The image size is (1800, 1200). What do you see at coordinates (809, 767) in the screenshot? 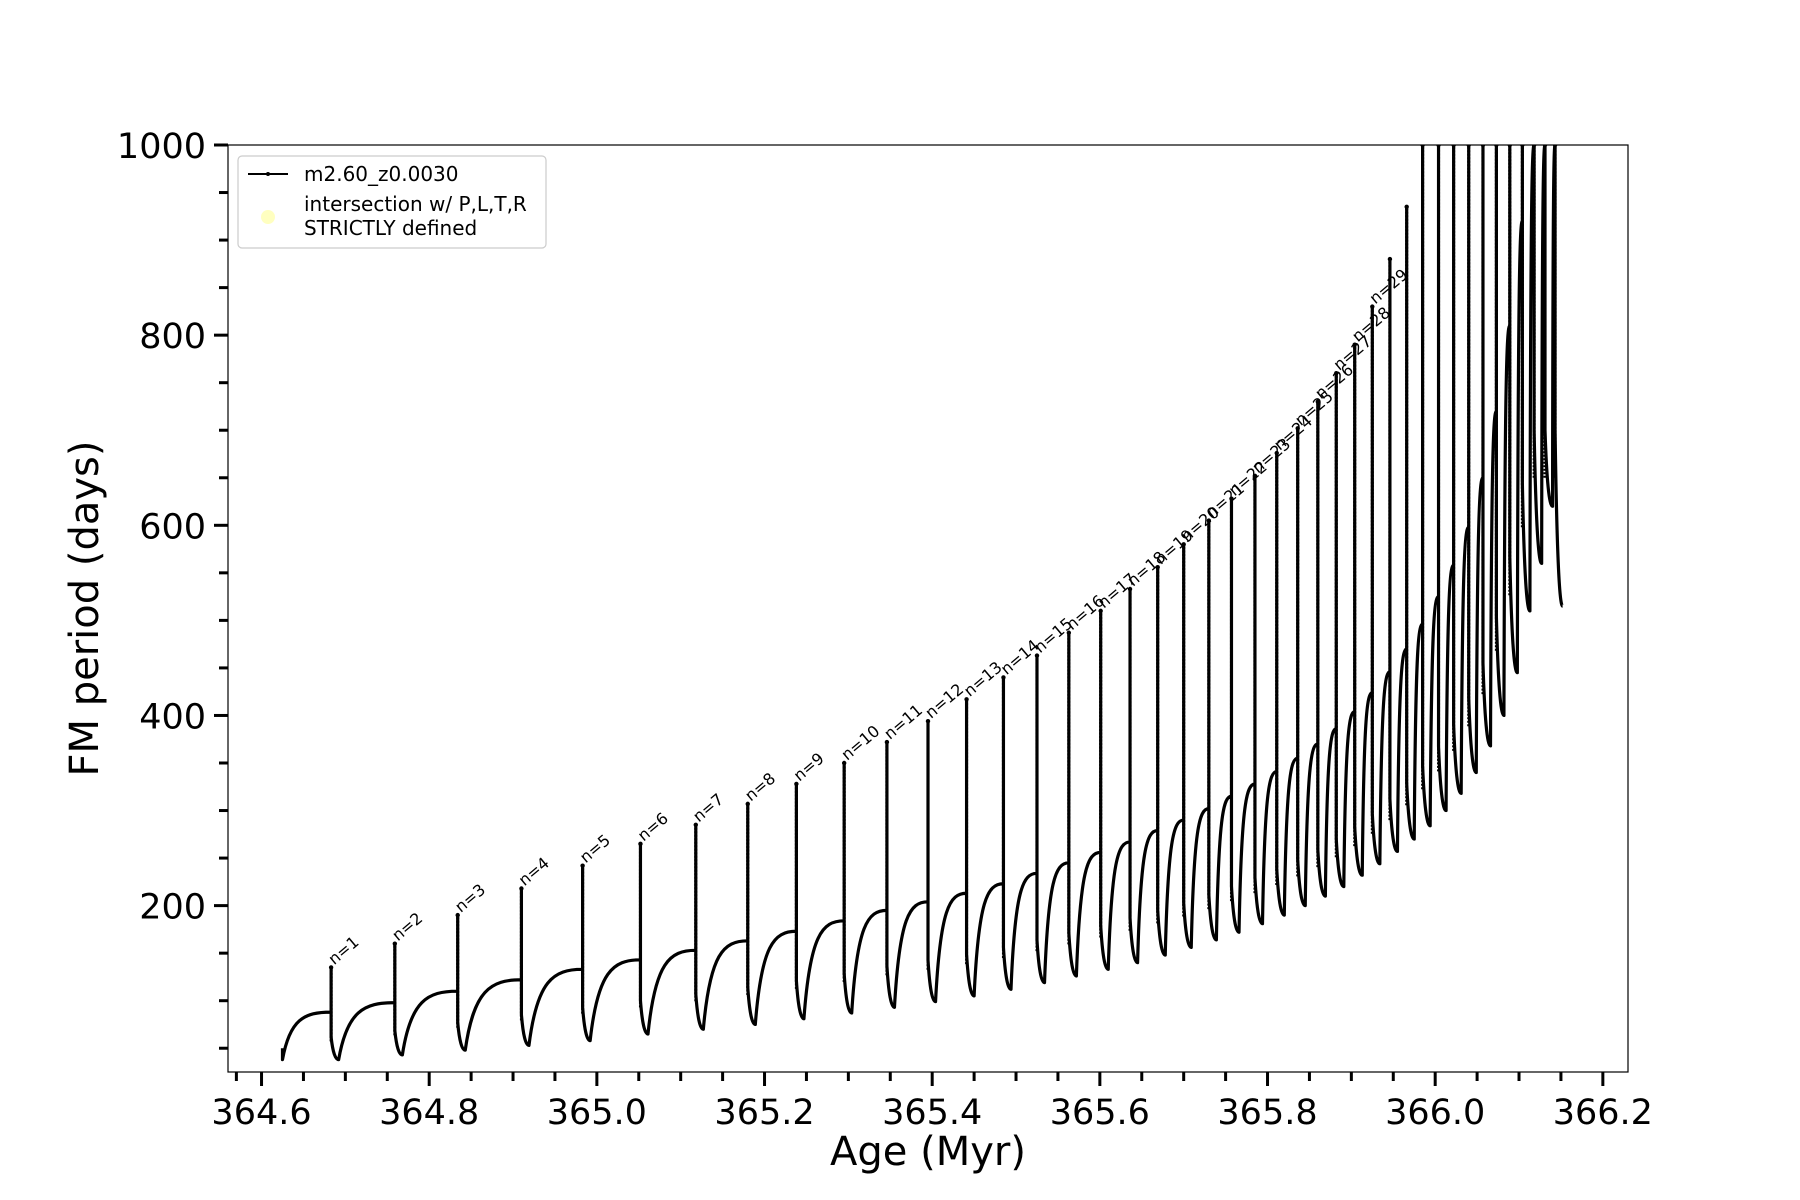
I see `pulse-label: n=9` at bounding box center [809, 767].